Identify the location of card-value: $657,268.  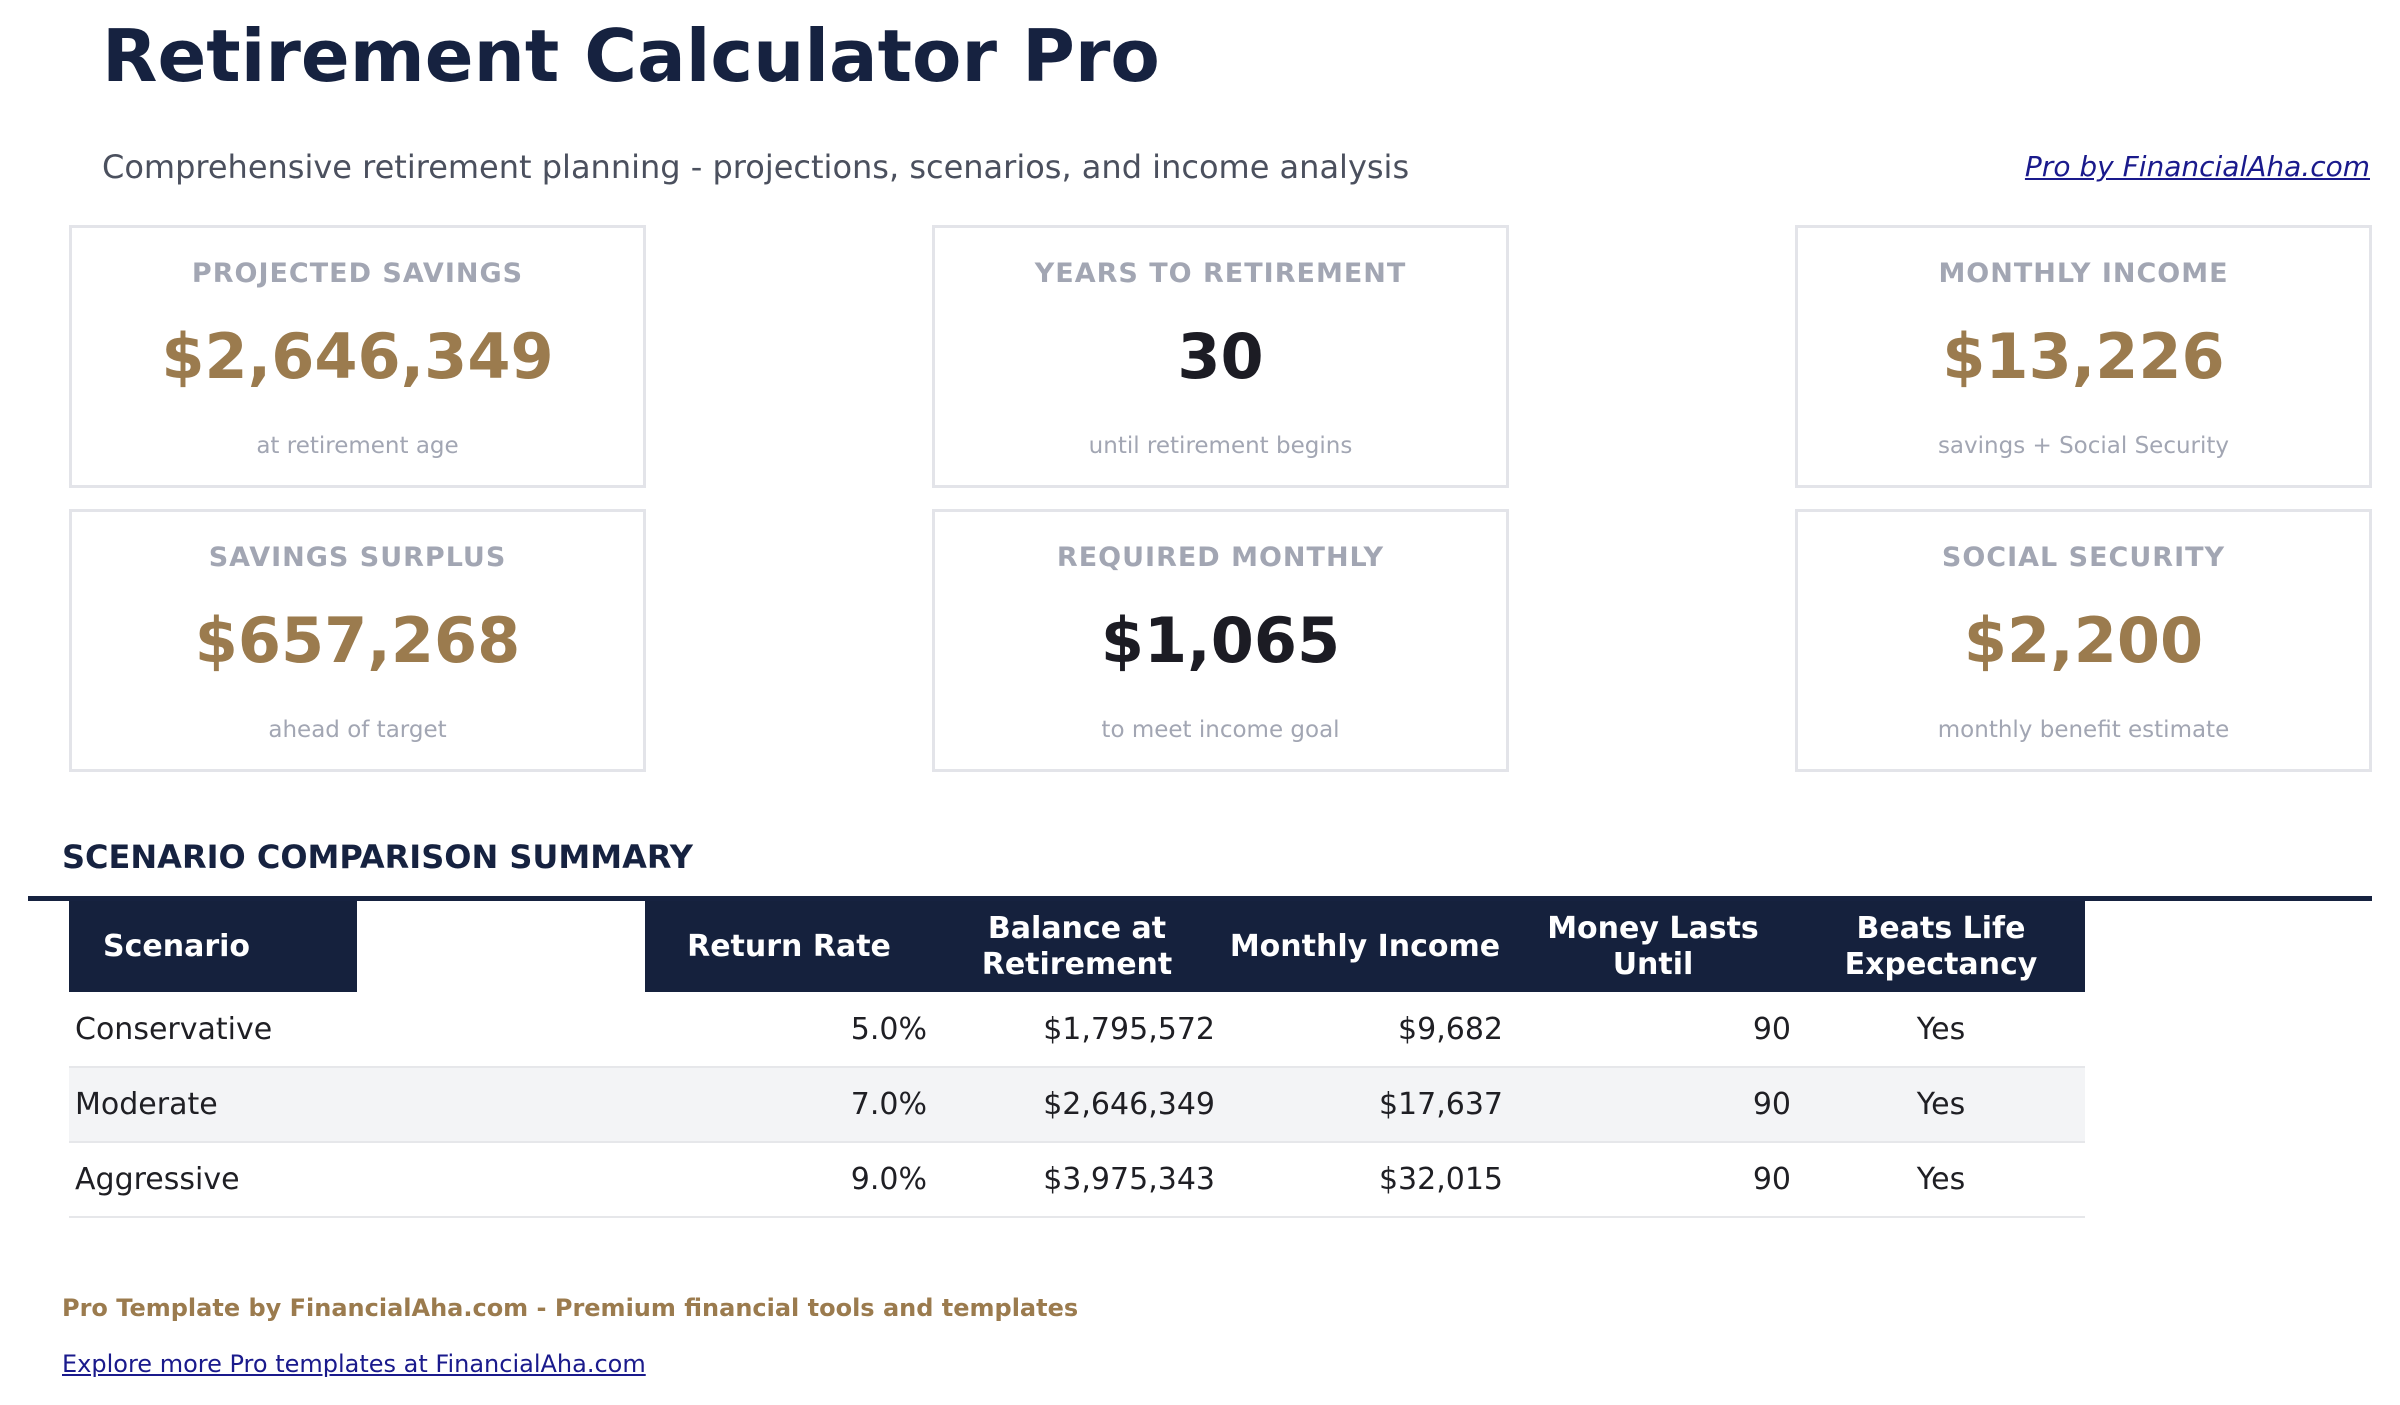
(357, 640).